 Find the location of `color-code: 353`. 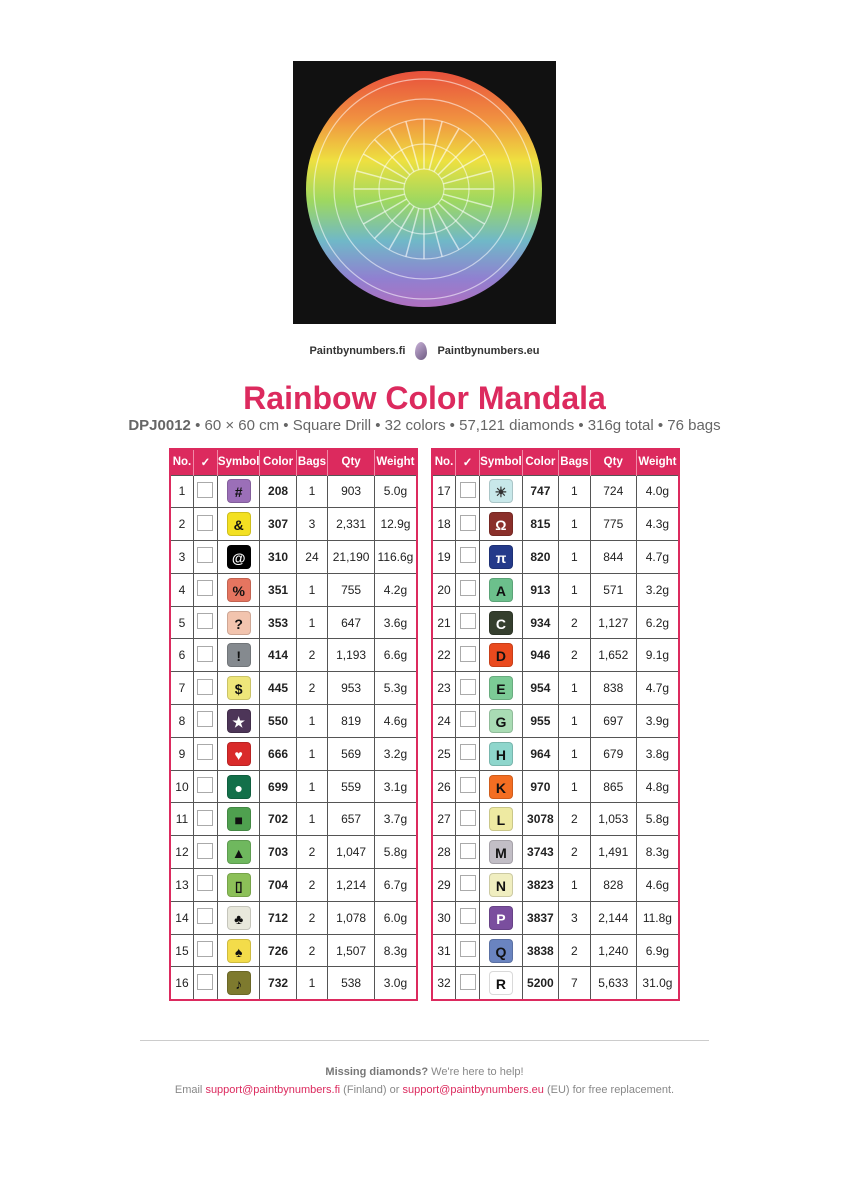

color-code: 353 is located at coordinates (278, 622).